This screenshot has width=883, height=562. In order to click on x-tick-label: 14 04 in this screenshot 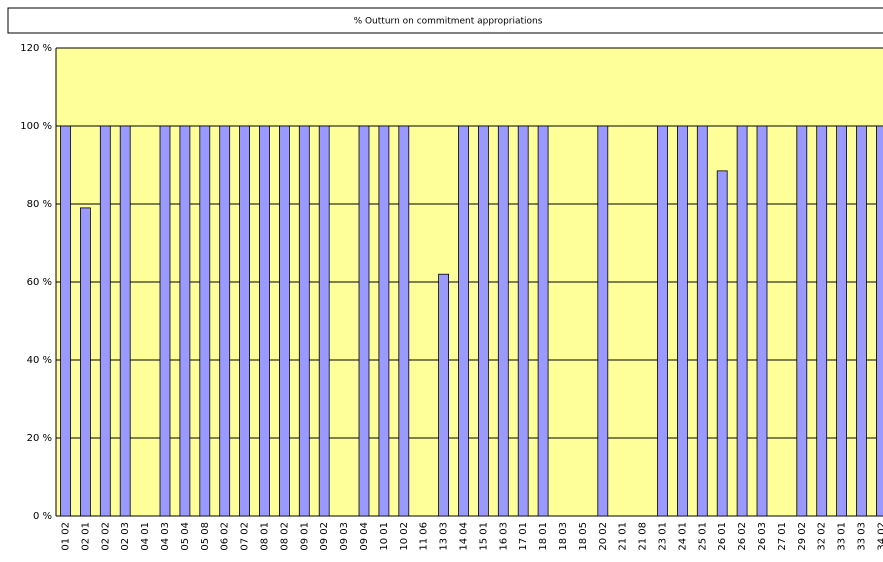, I will do `click(464, 536)`.